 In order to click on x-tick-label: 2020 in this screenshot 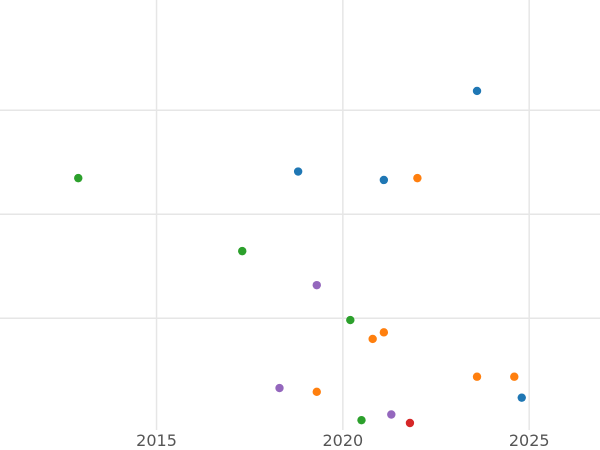, I will do `click(342, 440)`.